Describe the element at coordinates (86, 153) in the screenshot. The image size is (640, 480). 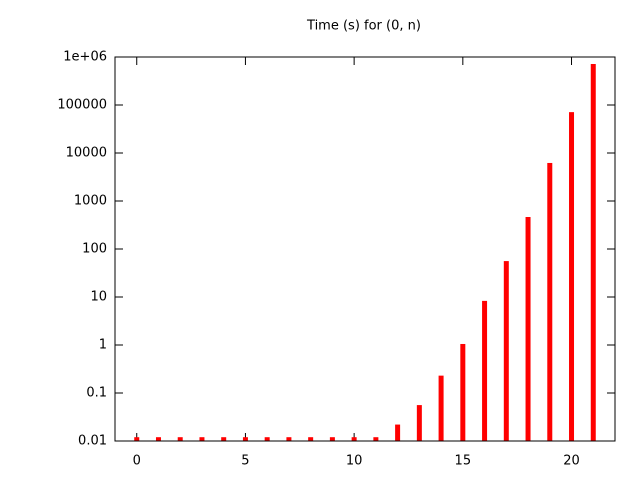
I see `y-tick-label: 10000` at that location.